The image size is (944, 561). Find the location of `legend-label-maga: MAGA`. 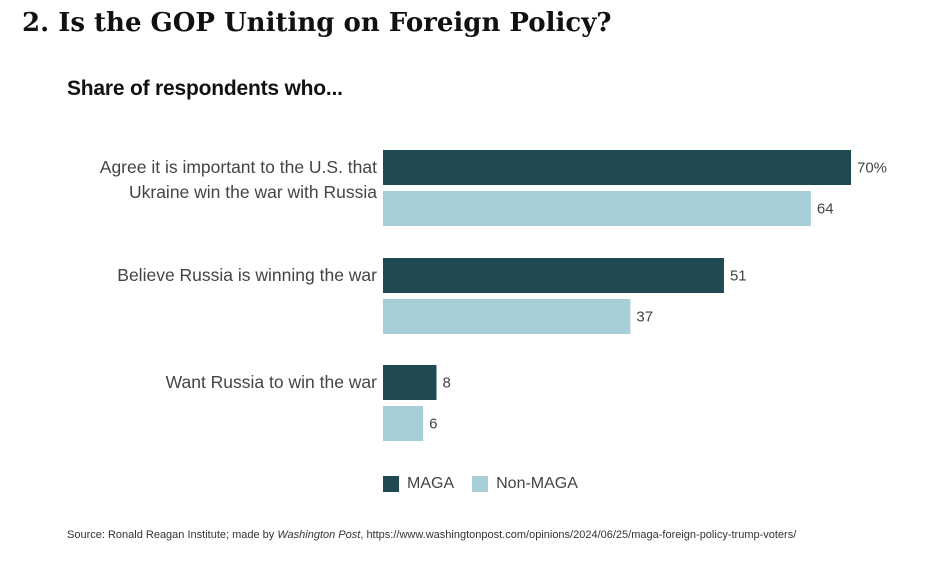

legend-label-maga: MAGA is located at coordinates (431, 483).